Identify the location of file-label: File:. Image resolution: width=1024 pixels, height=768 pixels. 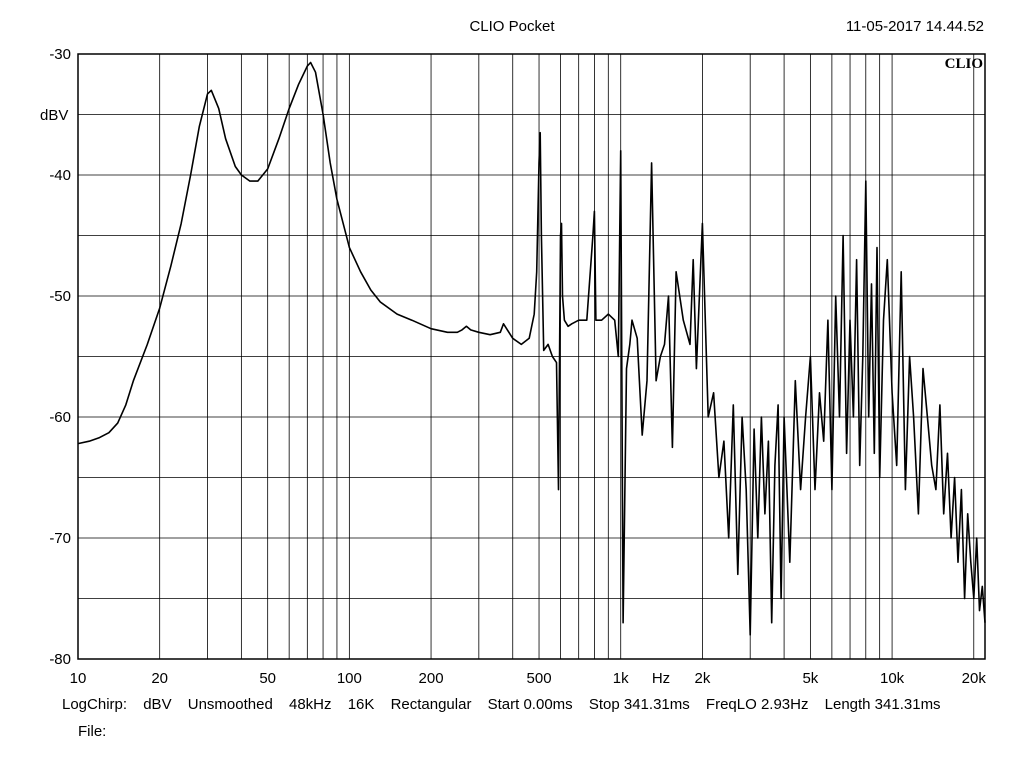
(92, 731).